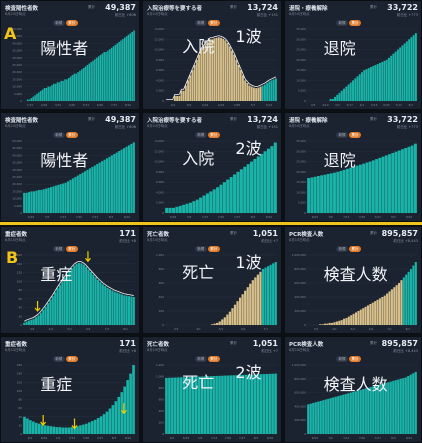  Describe the element at coordinates (20, 365) in the screenshot. I see `y-tick-label: 160` at that location.